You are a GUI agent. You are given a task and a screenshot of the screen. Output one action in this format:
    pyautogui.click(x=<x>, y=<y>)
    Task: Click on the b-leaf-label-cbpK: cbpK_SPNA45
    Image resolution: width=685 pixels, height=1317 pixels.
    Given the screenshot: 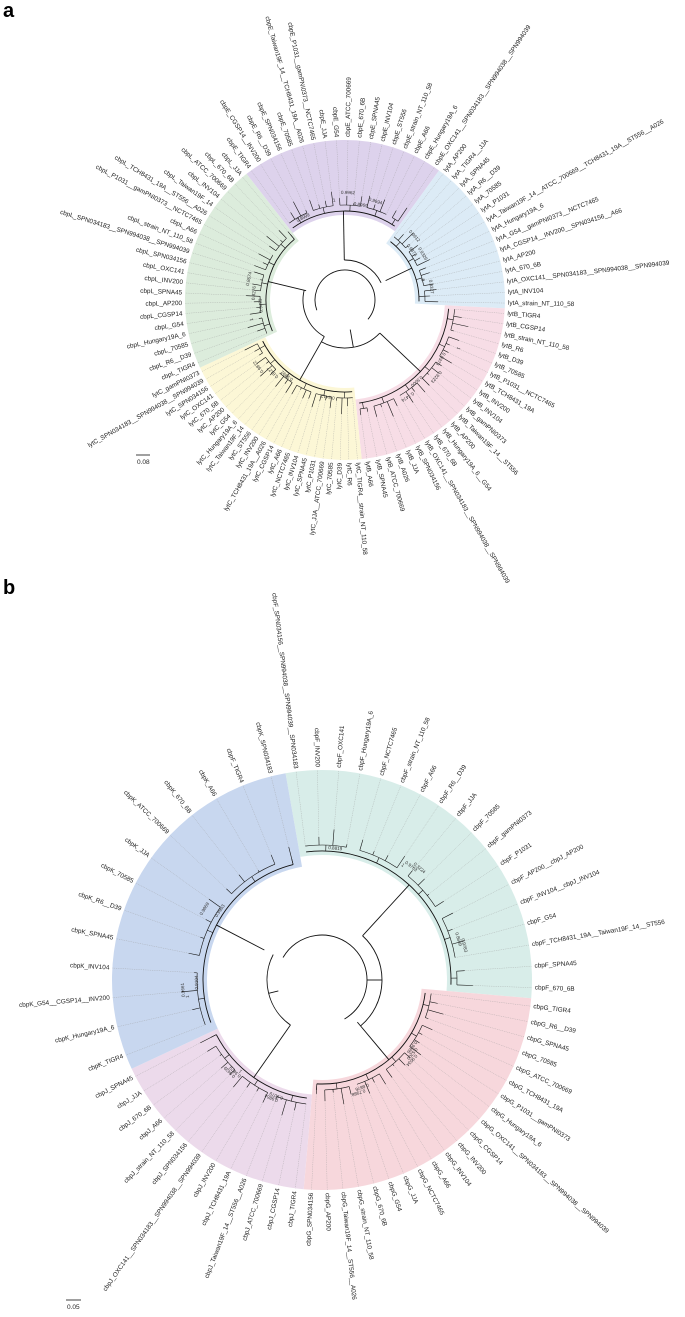 What is the action you would take?
    pyautogui.click(x=93, y=933)
    